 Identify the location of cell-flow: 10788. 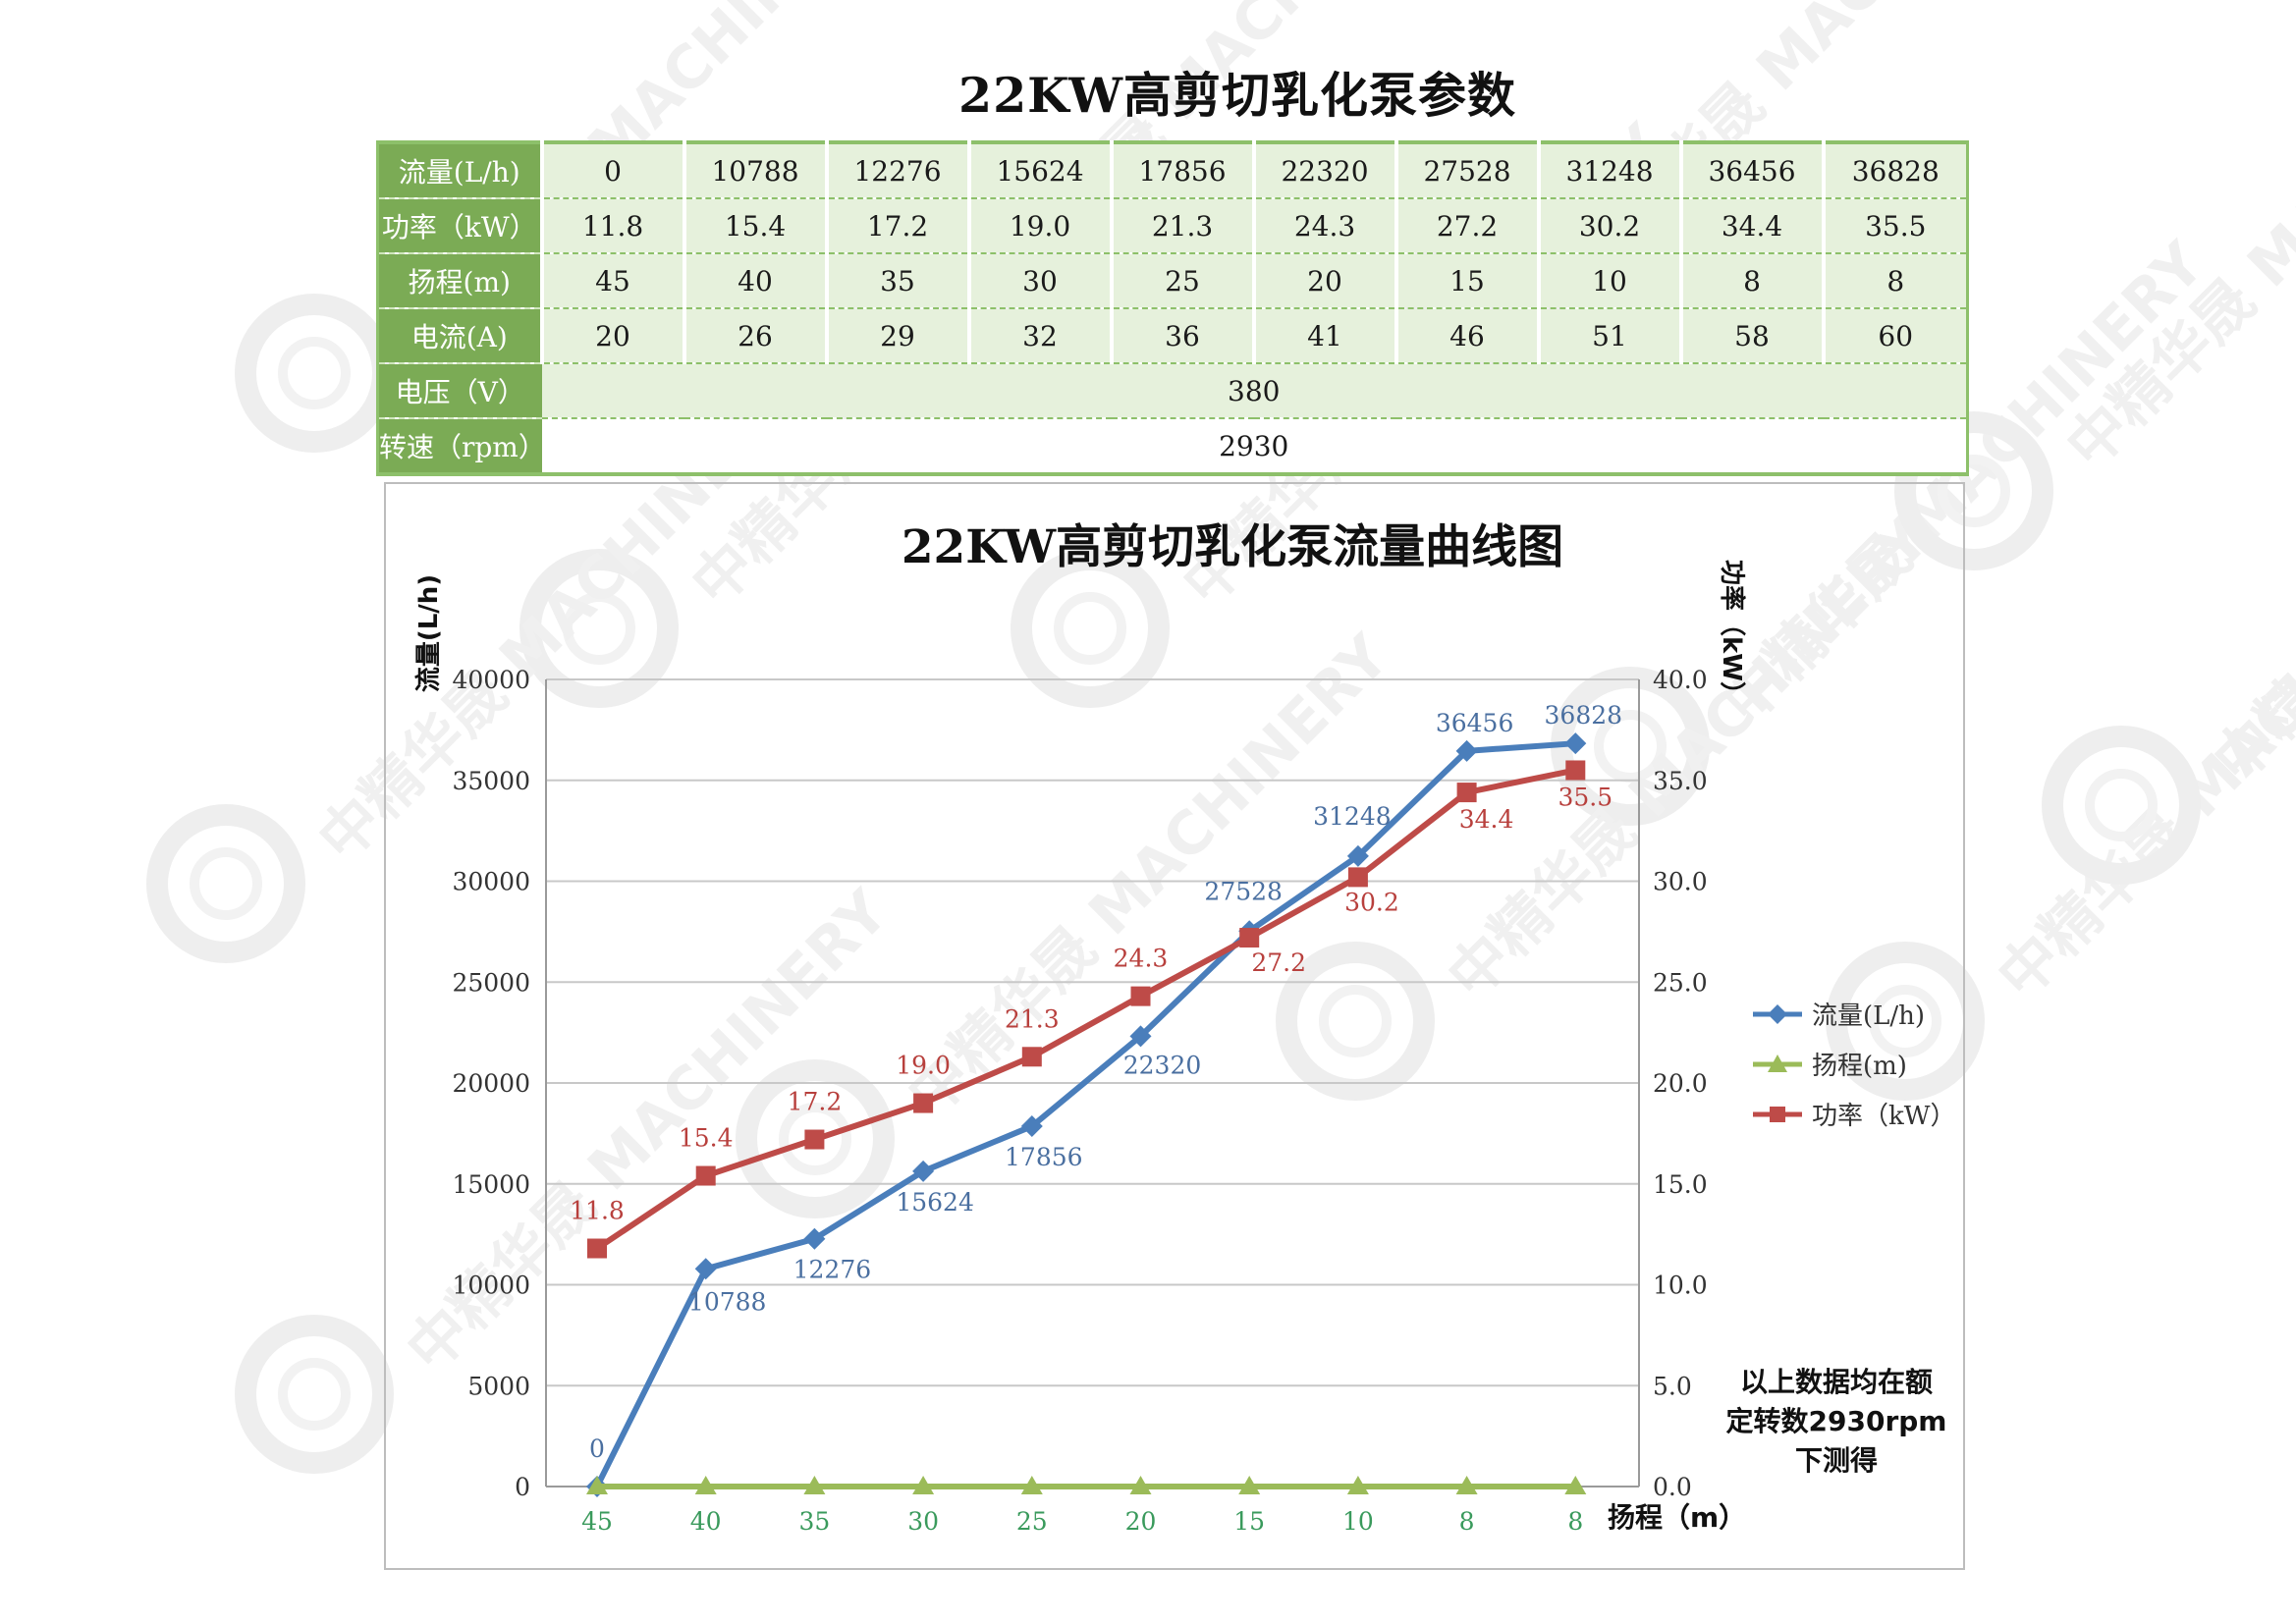
(754, 170).